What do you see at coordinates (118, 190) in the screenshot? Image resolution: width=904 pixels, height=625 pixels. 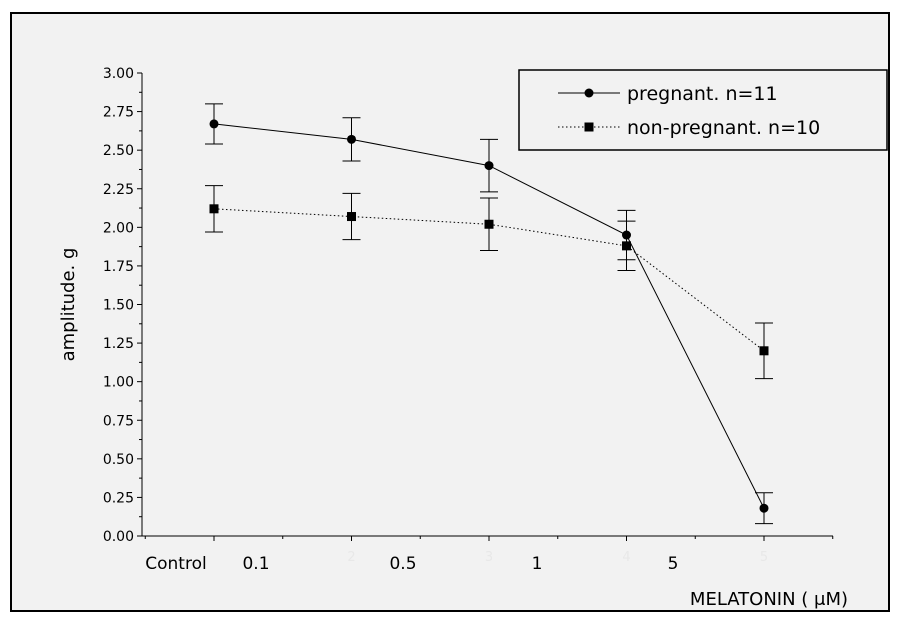 I see `y-tick-label: 2.25` at bounding box center [118, 190].